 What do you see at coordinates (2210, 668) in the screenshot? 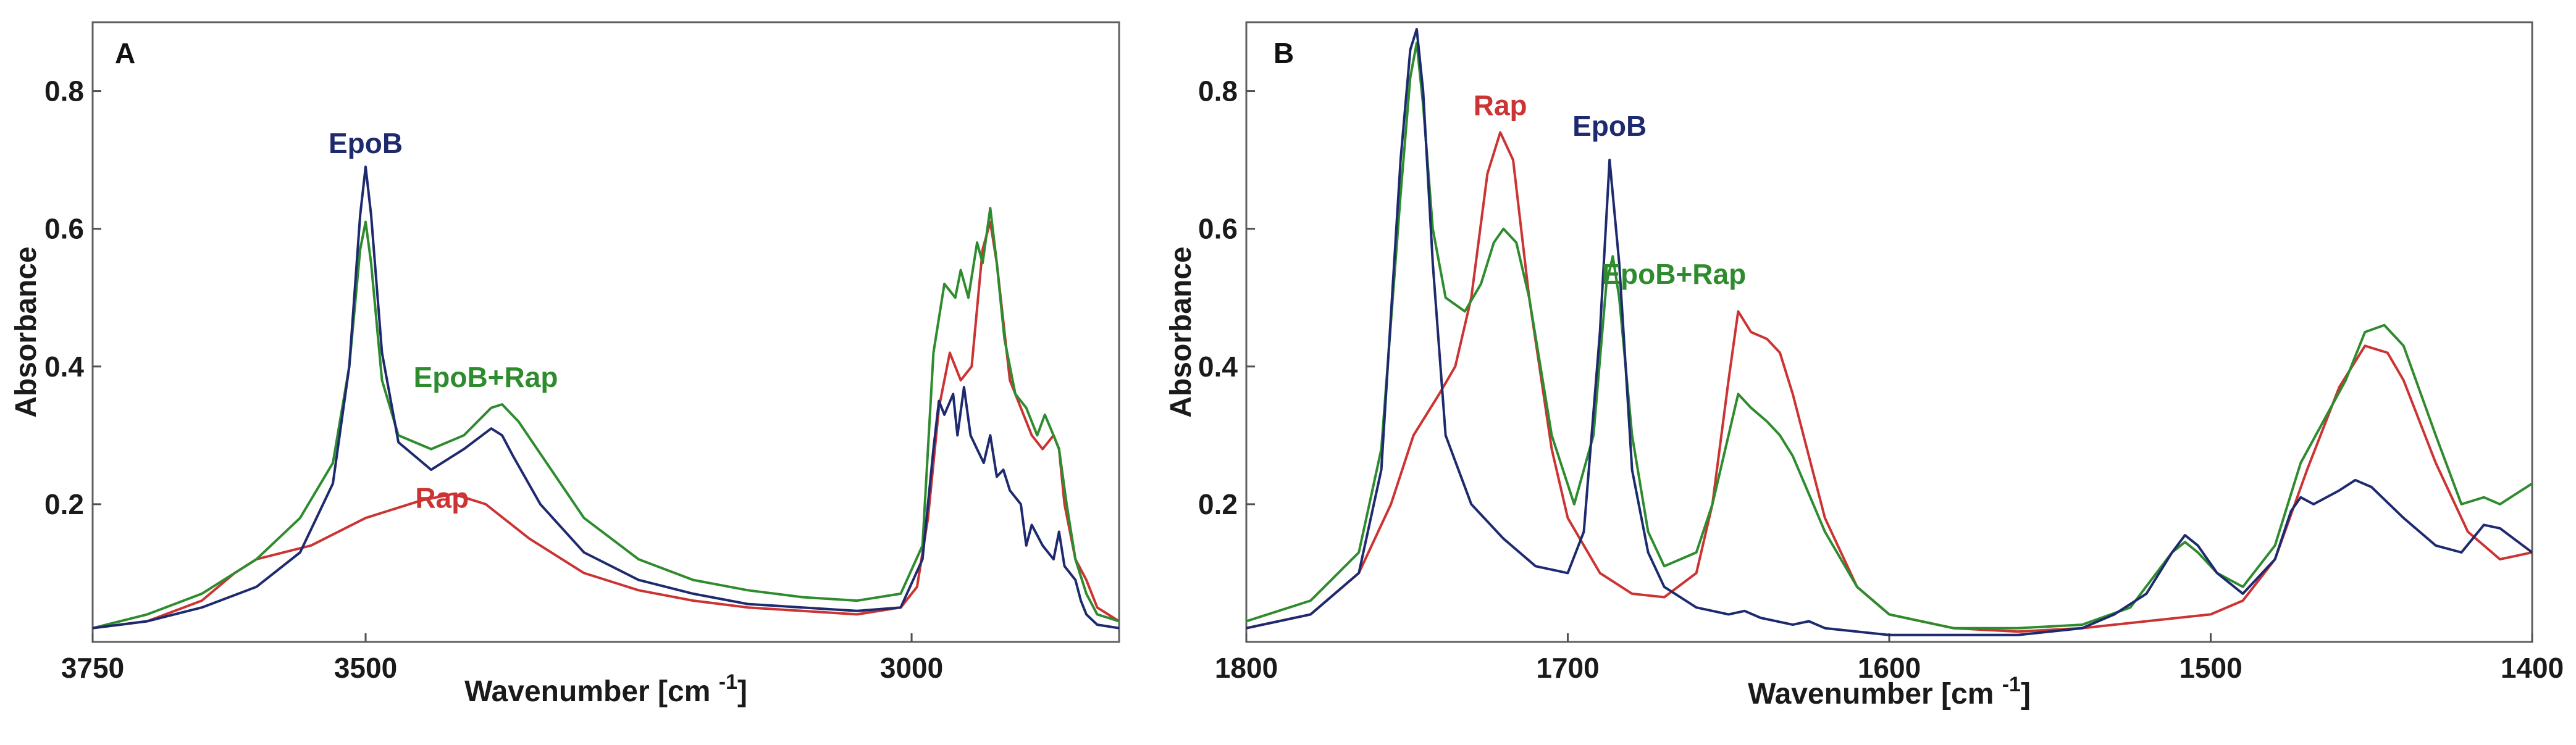
I see `x-tick-label: 1500` at bounding box center [2210, 668].